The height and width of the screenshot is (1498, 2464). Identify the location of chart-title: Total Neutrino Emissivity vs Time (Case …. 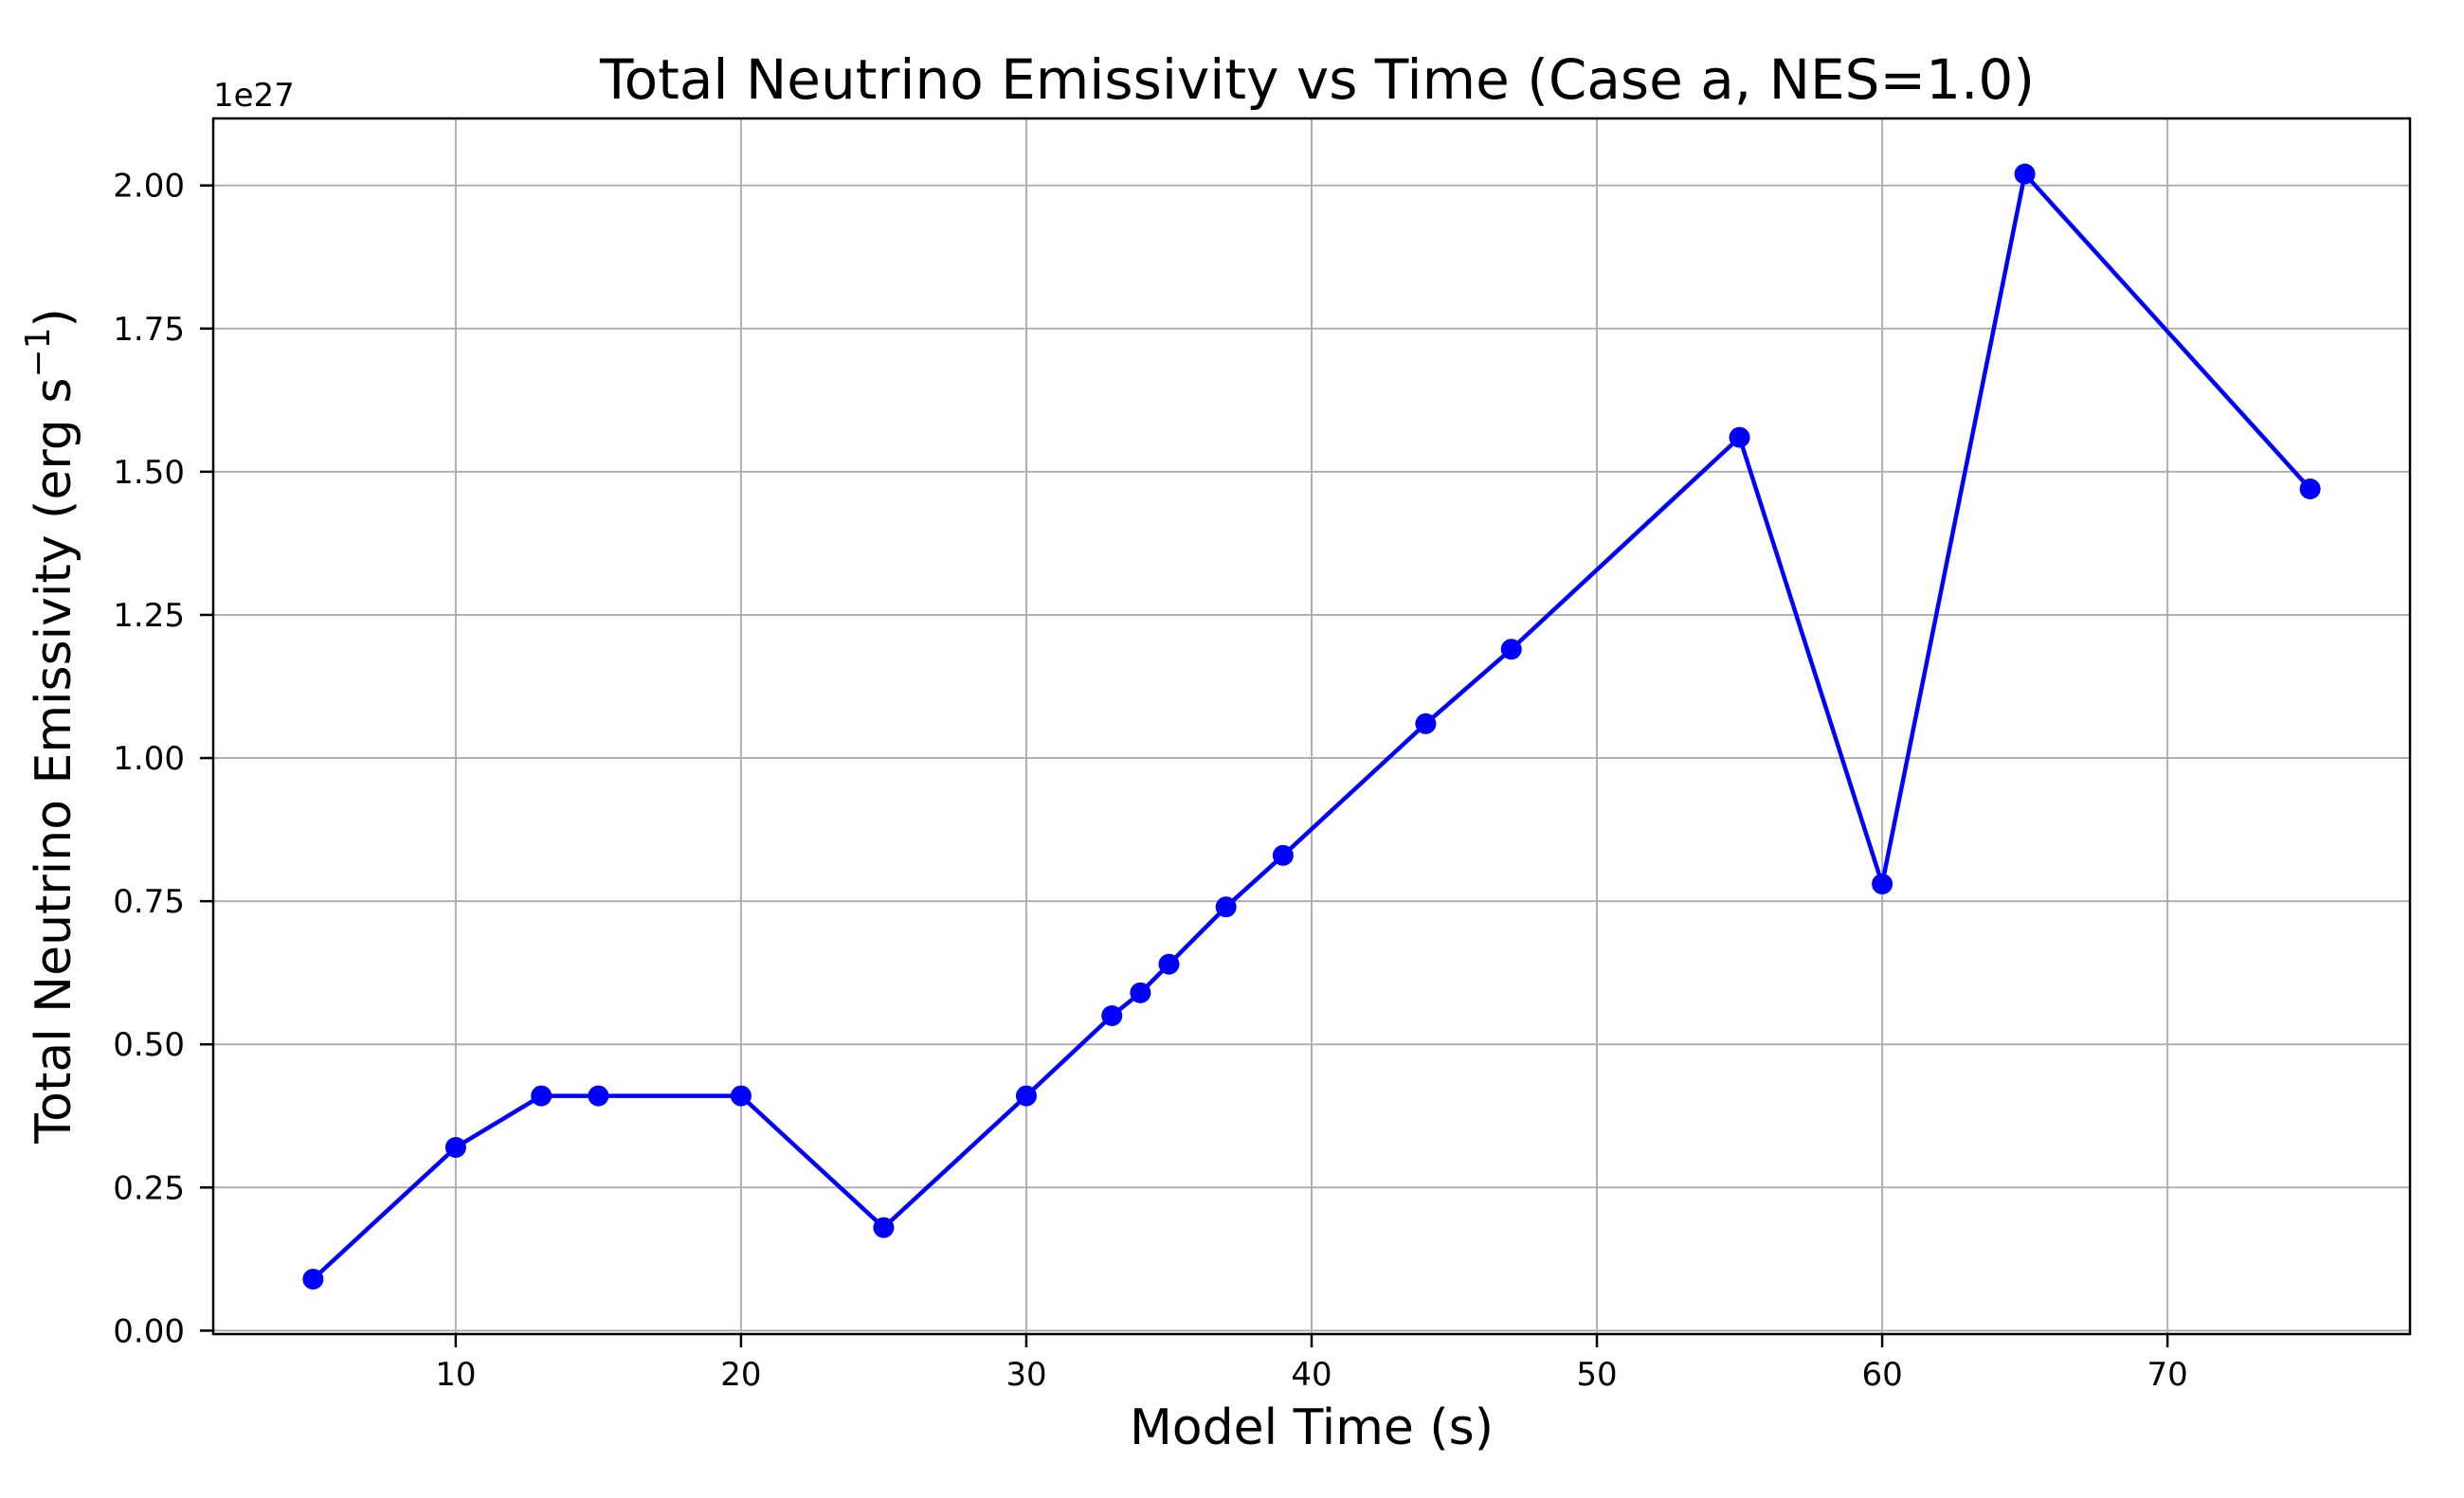
(1317, 79).